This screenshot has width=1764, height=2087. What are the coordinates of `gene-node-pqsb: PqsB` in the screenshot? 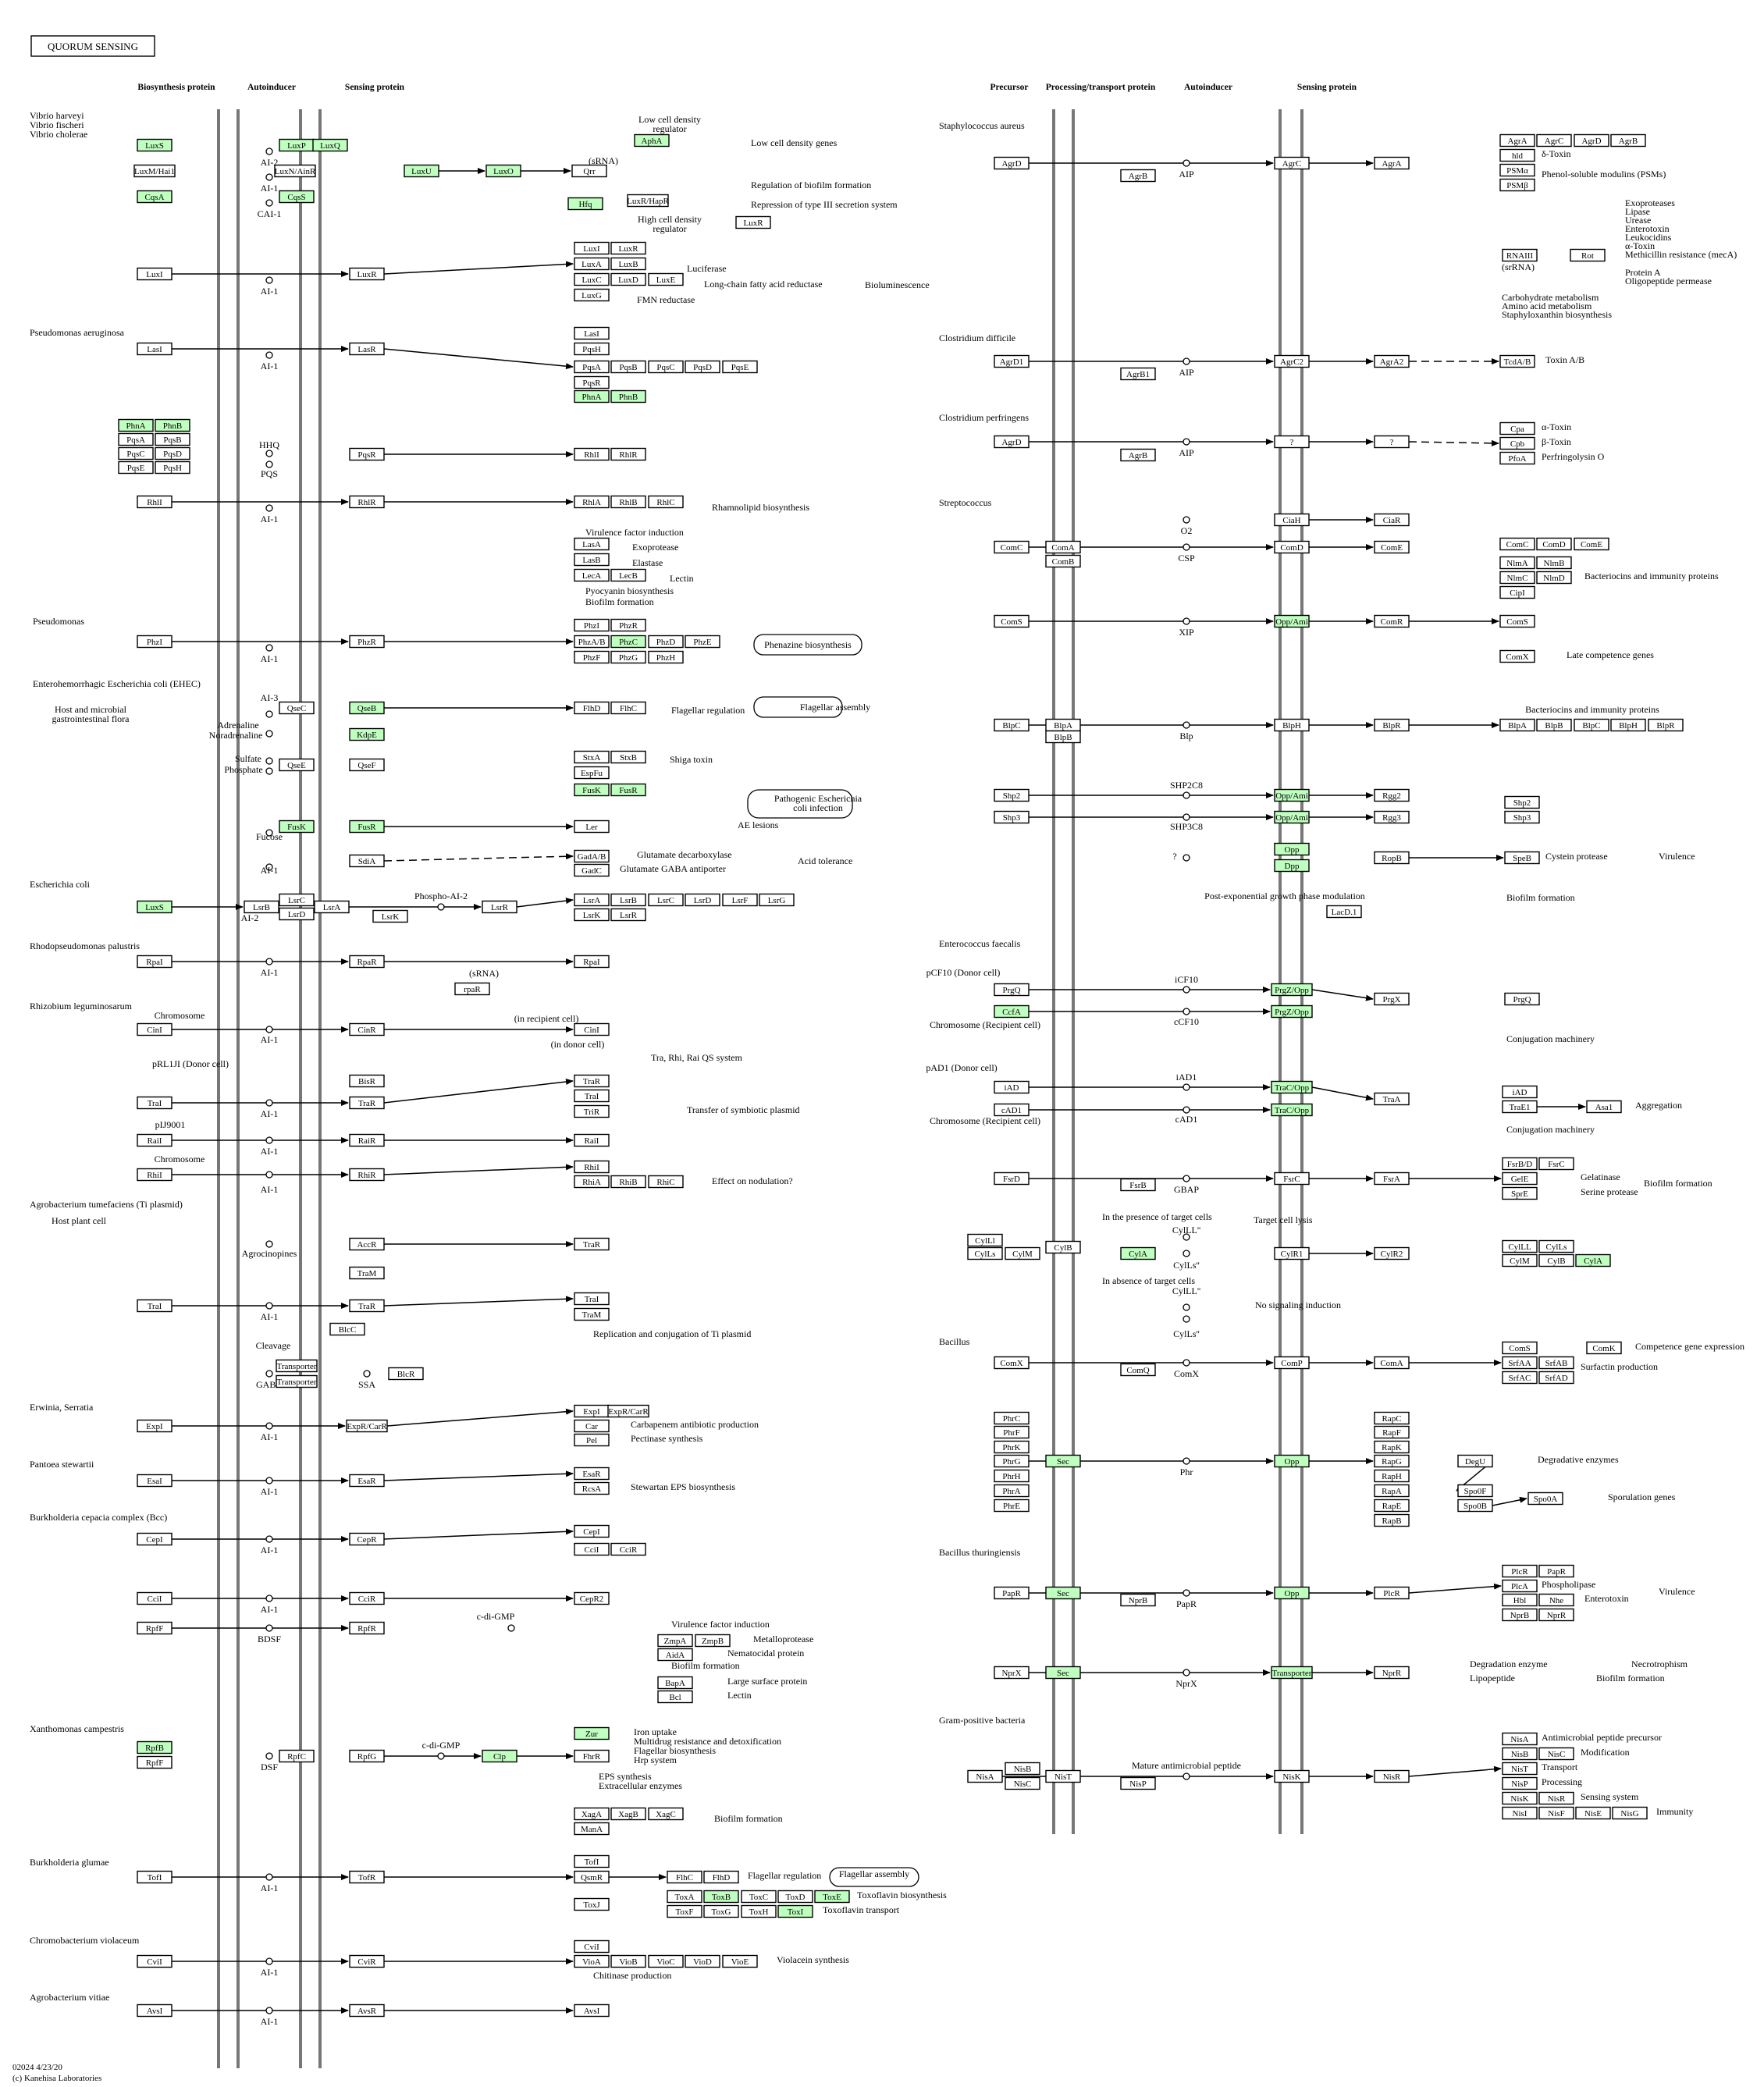 It's located at (172, 439).